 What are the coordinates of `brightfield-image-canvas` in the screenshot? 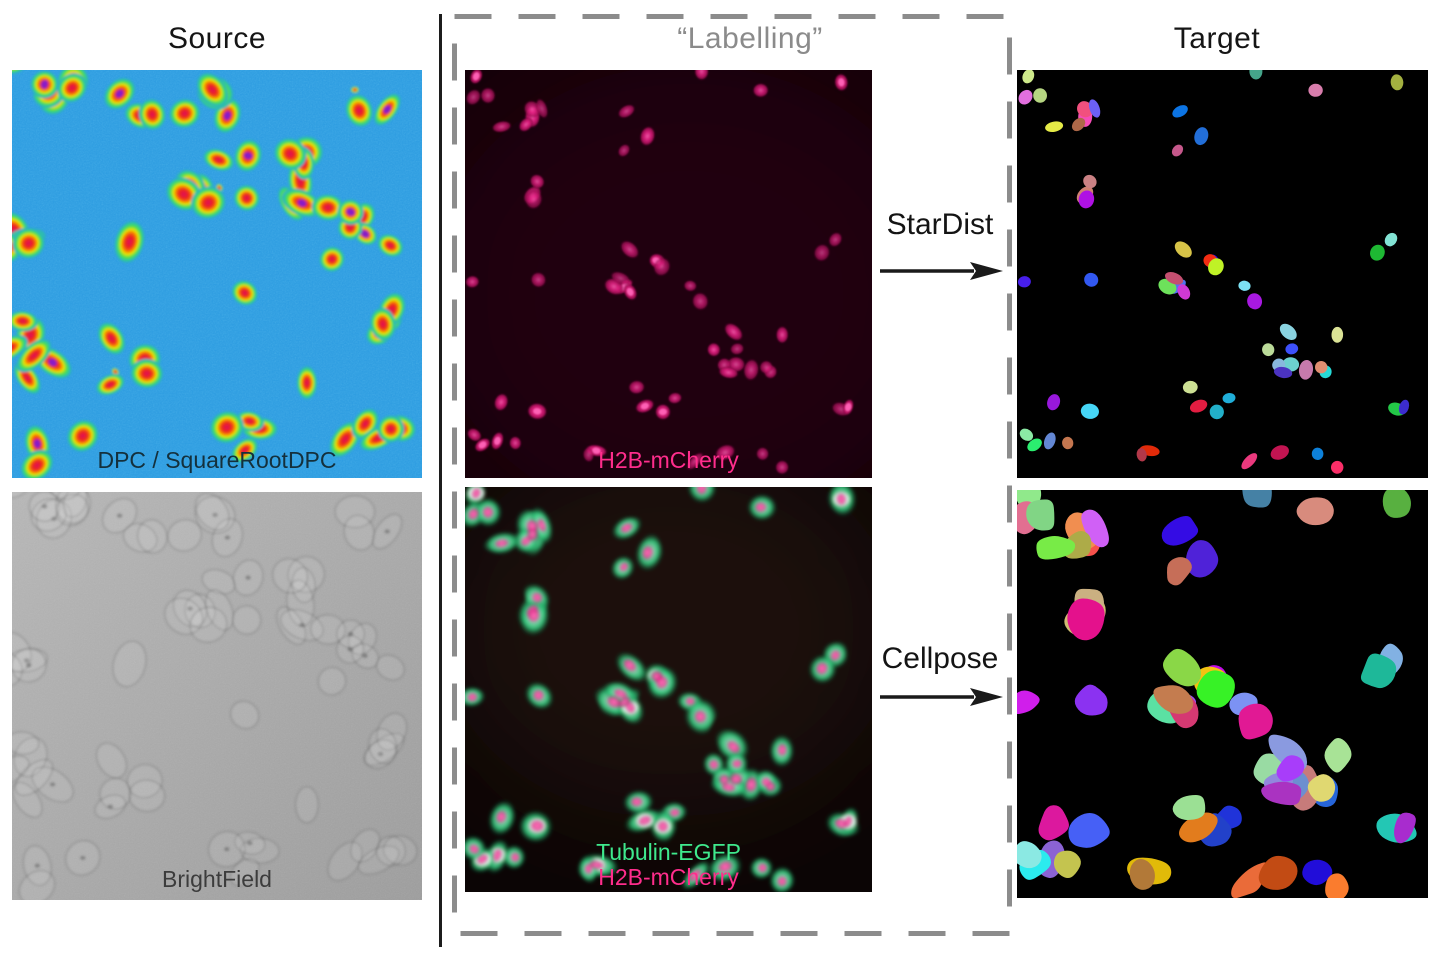 It's located at (217, 696).